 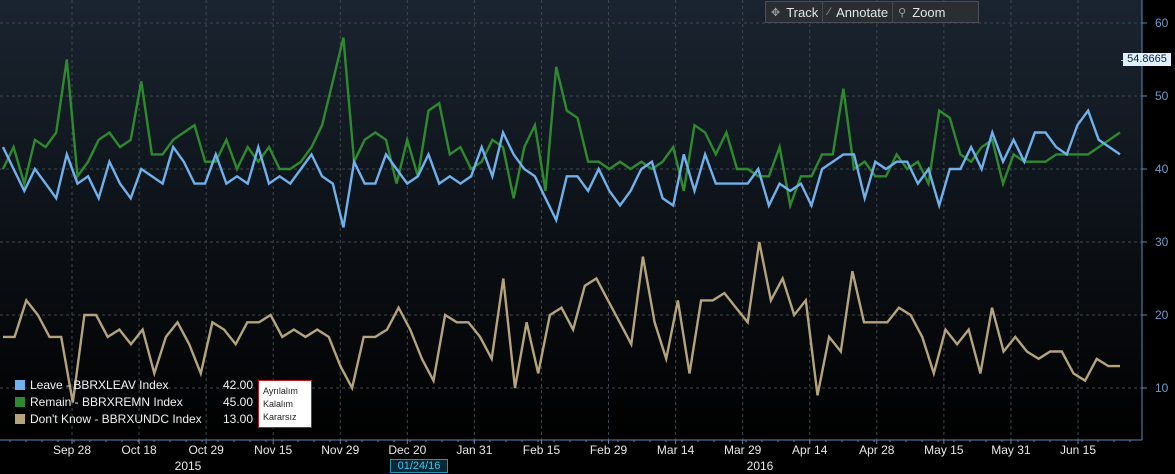 What do you see at coordinates (676, 450) in the screenshot?
I see `x-tick-label: Mar 14` at bounding box center [676, 450].